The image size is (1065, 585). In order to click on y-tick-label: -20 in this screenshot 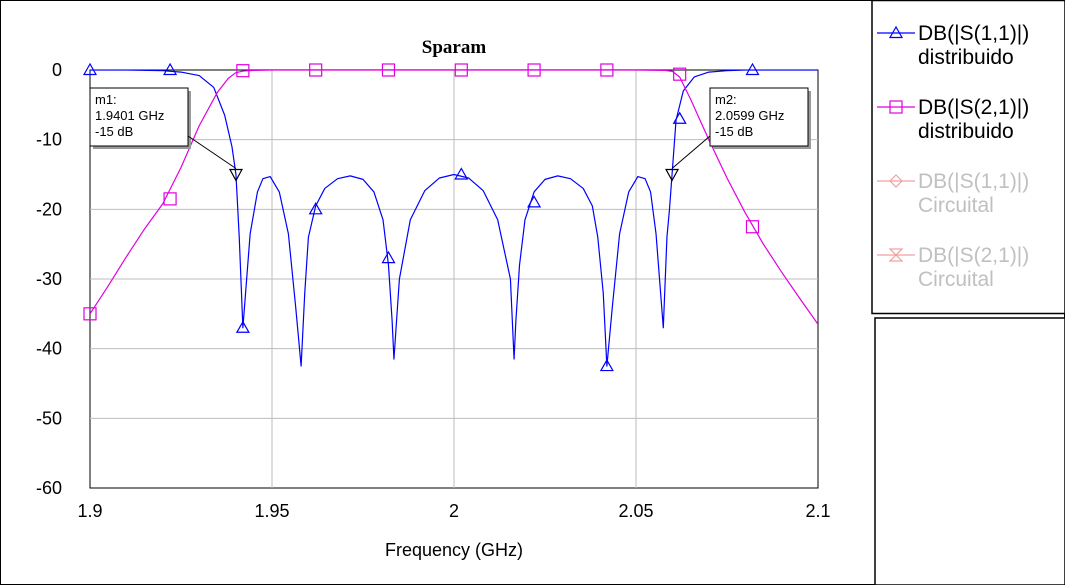, I will do `click(49, 209)`.